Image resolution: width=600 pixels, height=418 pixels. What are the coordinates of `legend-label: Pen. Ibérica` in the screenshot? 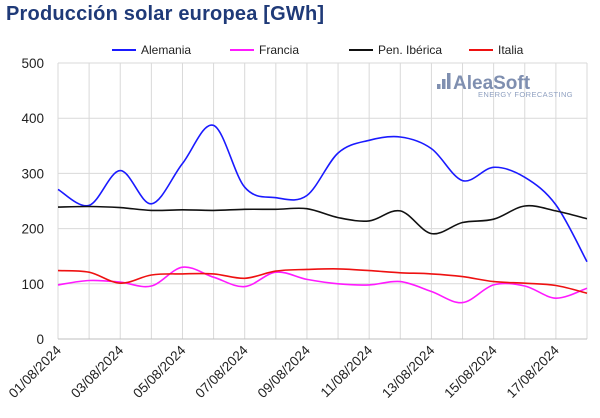 It's located at (410, 50).